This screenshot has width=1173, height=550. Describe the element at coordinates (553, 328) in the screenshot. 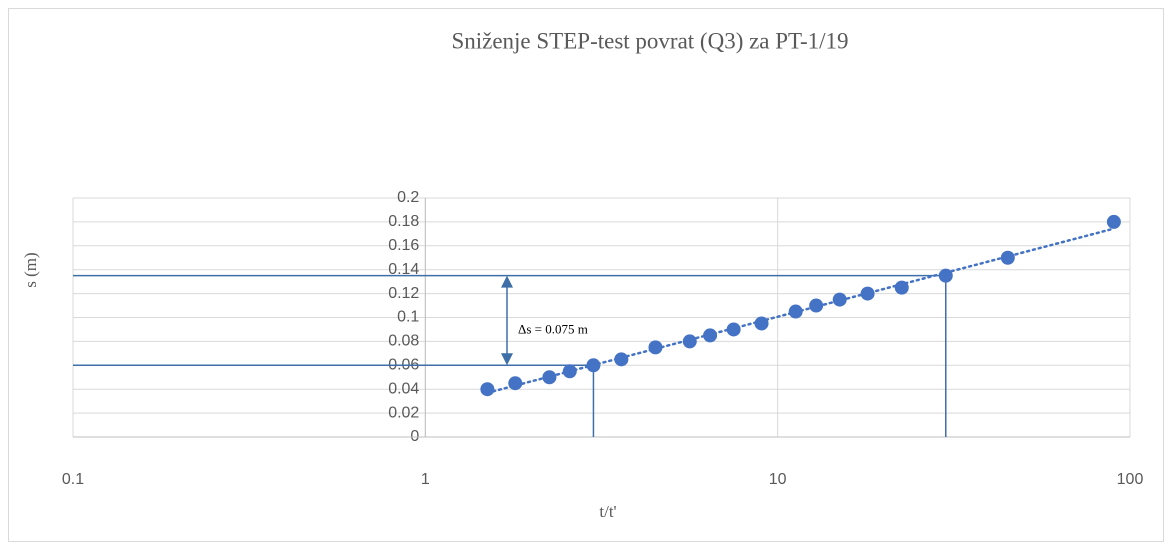

I see `annotation: Δs = 0.075 m` at that location.